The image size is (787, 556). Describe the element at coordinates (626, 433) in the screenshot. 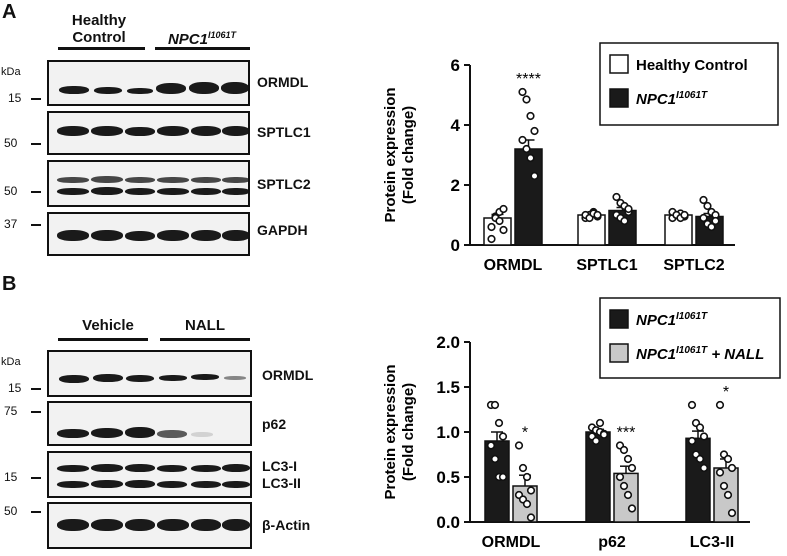

I see `significance-label: ***` at that location.